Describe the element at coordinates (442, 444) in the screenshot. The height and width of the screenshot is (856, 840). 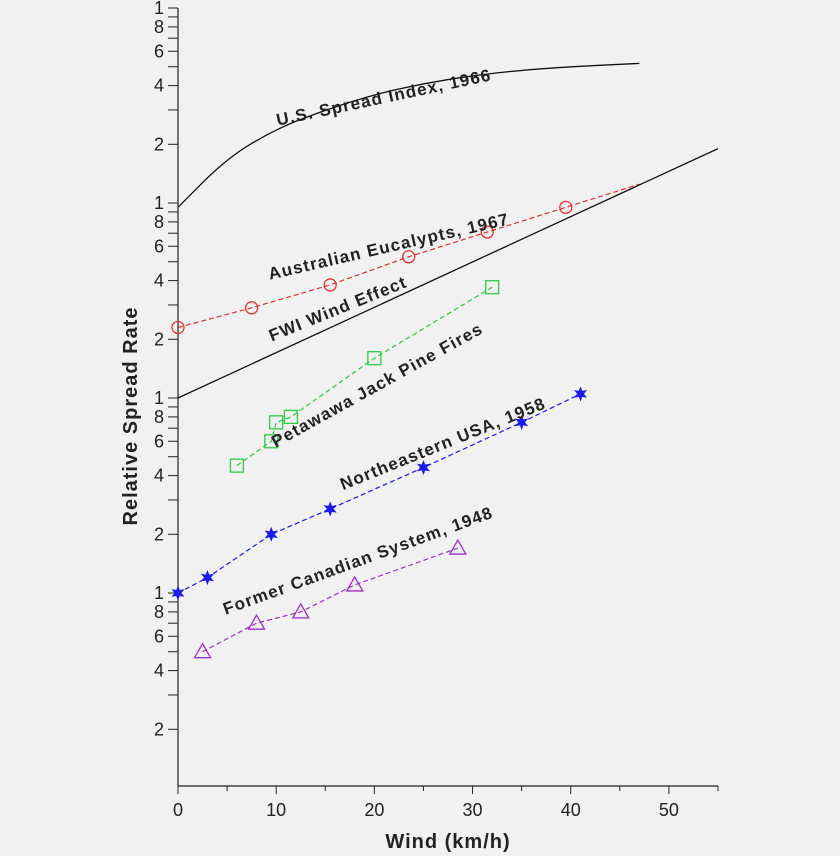
I see `curve-label: Northeastern USA, 1958` at that location.